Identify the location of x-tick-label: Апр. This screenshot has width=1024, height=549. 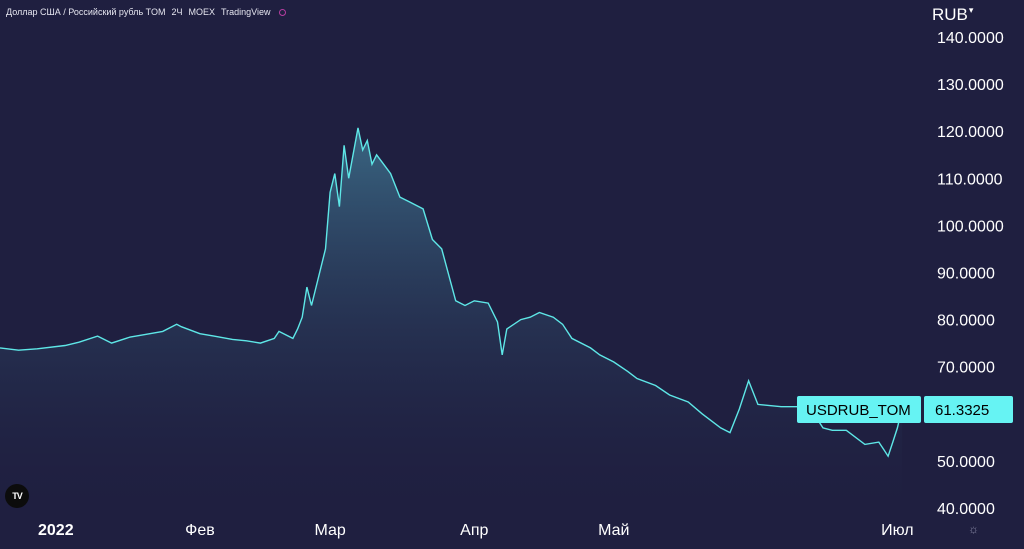
(474, 530).